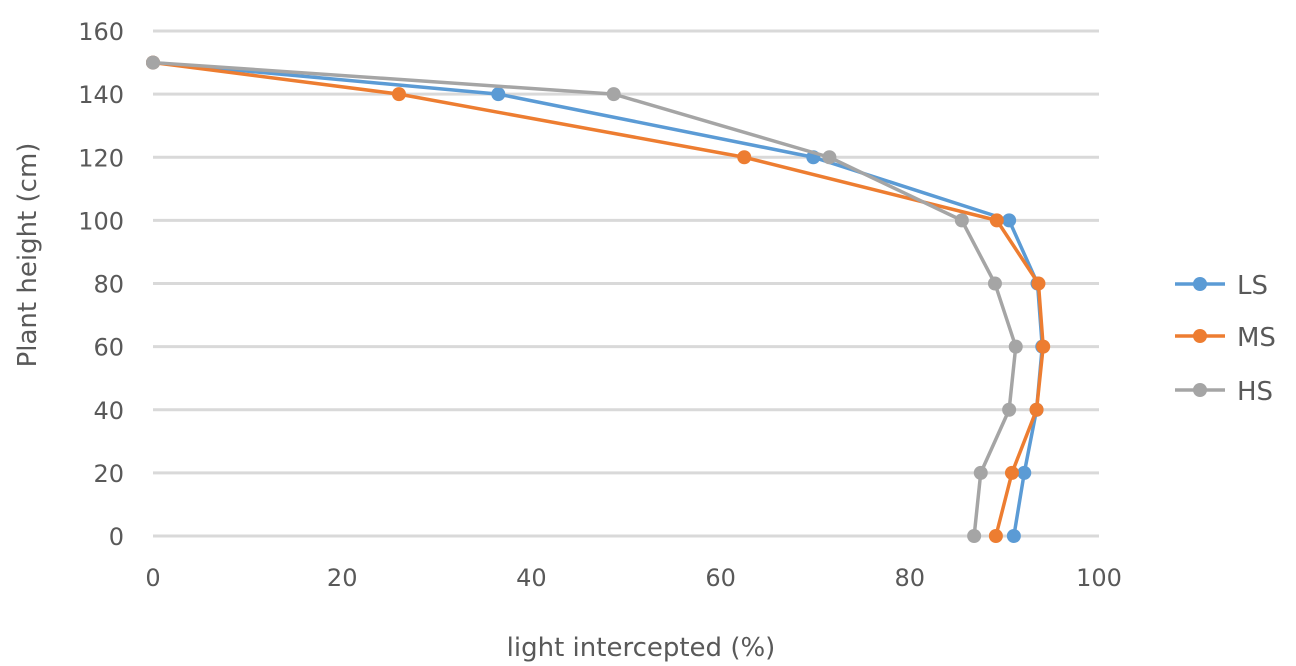 This screenshot has width=1296, height=666. Describe the element at coordinates (1099, 578) in the screenshot. I see `x-tick-label: 100` at that location.